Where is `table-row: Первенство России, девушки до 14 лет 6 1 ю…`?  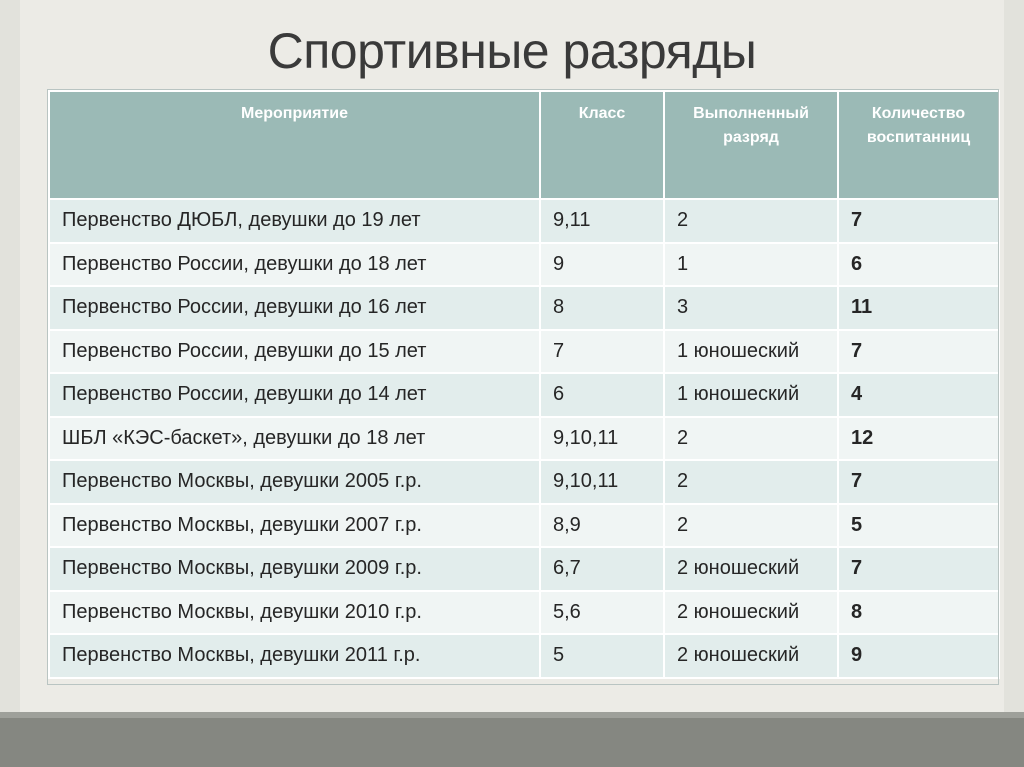 table-row: Первенство России, девушки до 14 лет 6 1 ю… is located at coordinates (524, 395).